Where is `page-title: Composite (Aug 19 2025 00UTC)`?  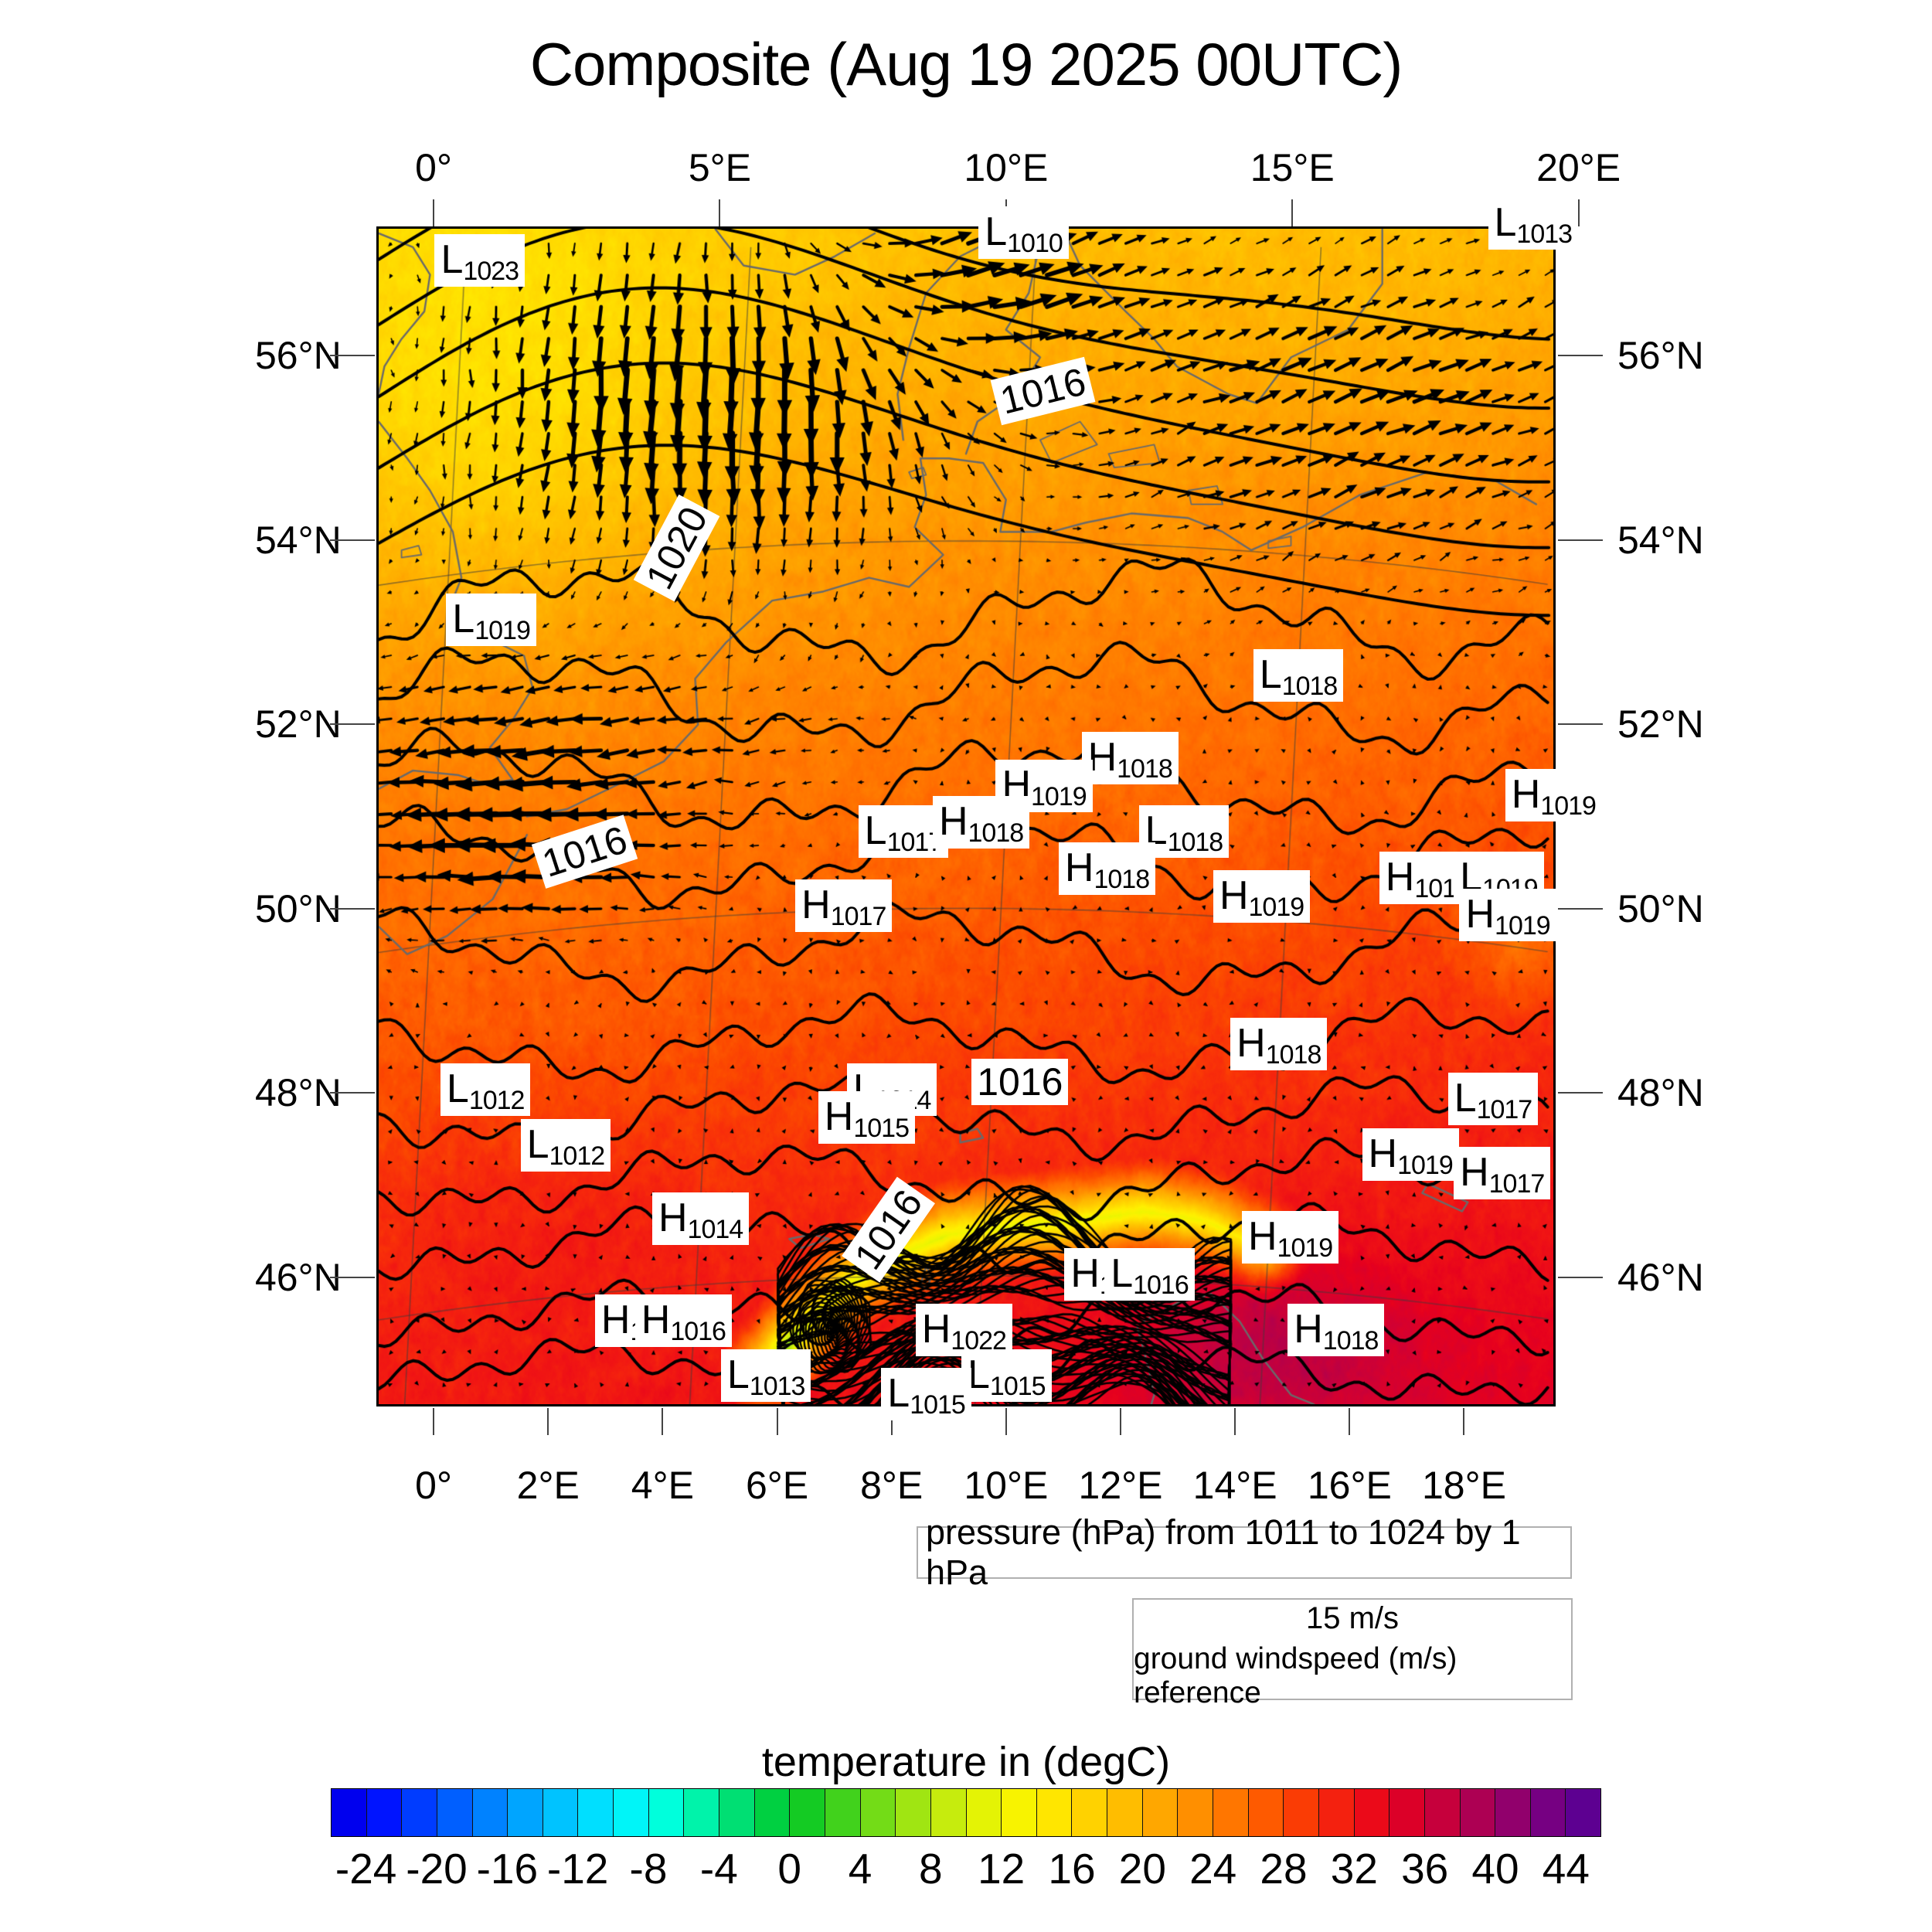
page-title: Composite (Aug 19 2025 00UTC) is located at coordinates (966, 64).